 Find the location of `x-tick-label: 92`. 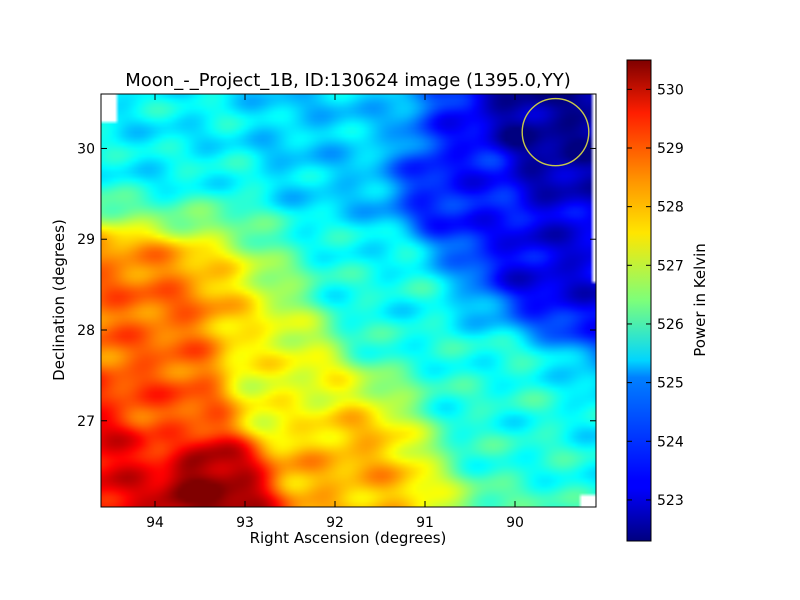

x-tick-label: 92 is located at coordinates (335, 523).